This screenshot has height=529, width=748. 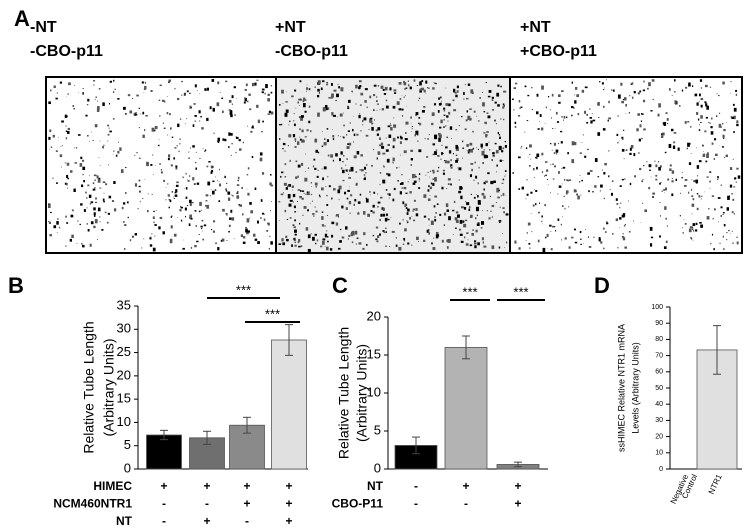 What do you see at coordinates (558, 51) in the screenshot?
I see `image-caption: +CBO-p11` at bounding box center [558, 51].